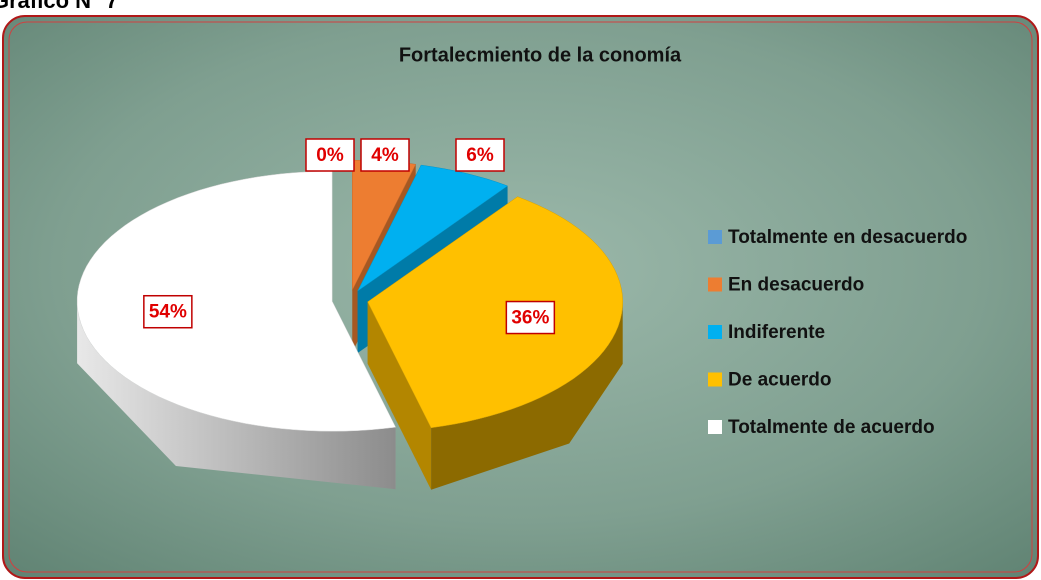  I want to click on data-label-text: 0%, so click(330, 155).